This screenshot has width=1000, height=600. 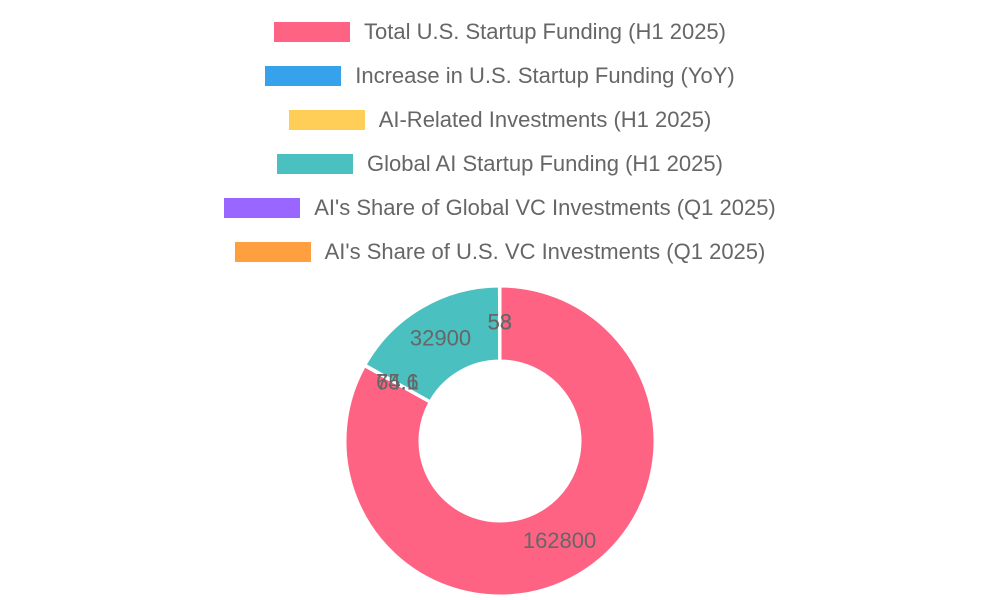 I want to click on legend-item-total-us-funding: Total U.S. Startup Funding (H1 2025), so click(x=500, y=32).